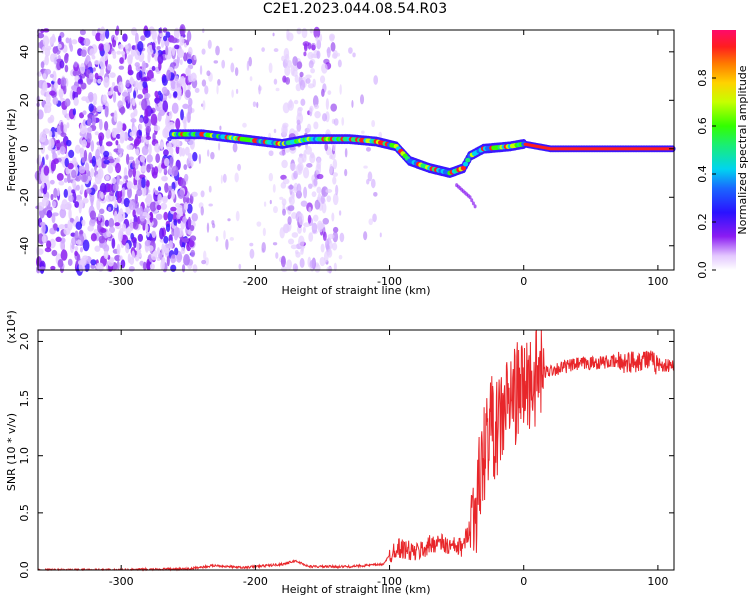 This screenshot has height=600, width=750. What do you see at coordinates (24, 399) in the screenshot?
I see `snr-y-tick-label: 1.5` at bounding box center [24, 399].